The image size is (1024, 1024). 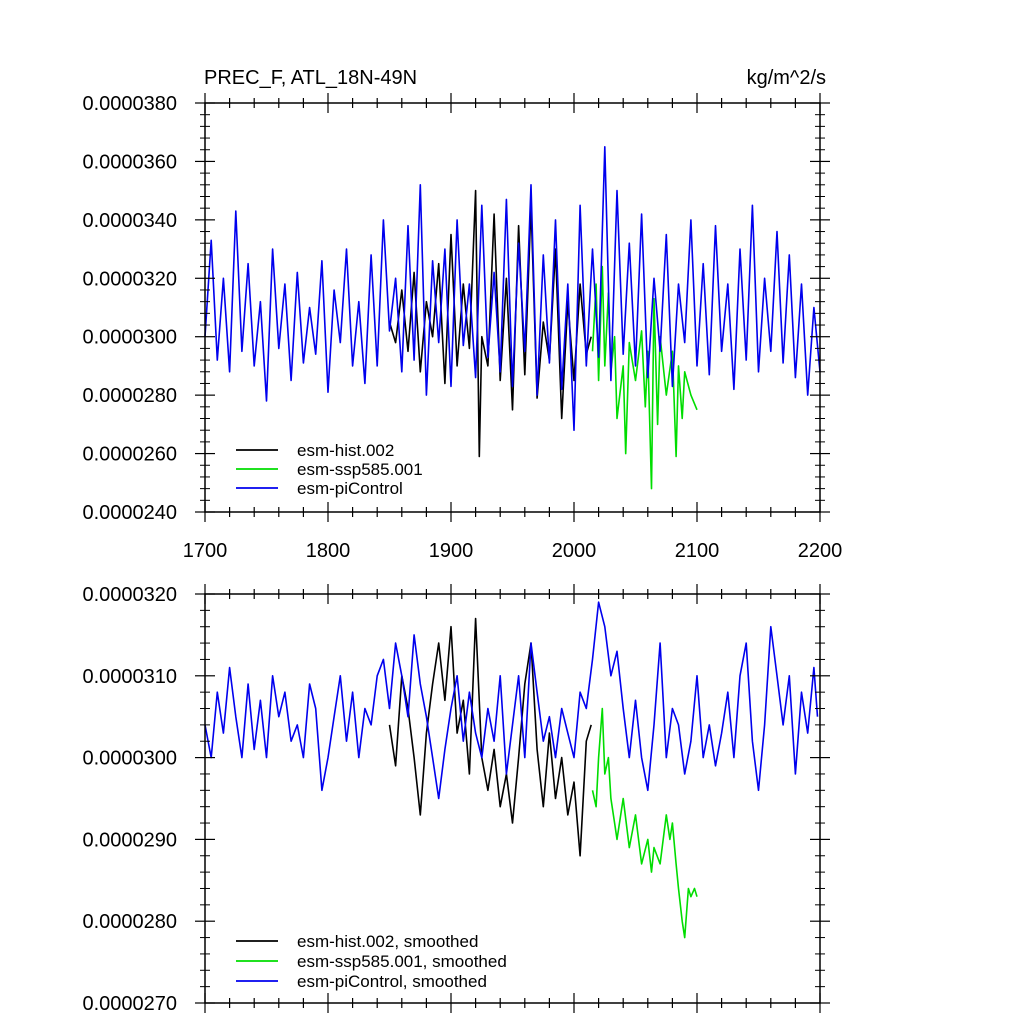 What do you see at coordinates (129, 338) in the screenshot?
I see `top-y-tick-label: 0.0000300` at bounding box center [129, 338].